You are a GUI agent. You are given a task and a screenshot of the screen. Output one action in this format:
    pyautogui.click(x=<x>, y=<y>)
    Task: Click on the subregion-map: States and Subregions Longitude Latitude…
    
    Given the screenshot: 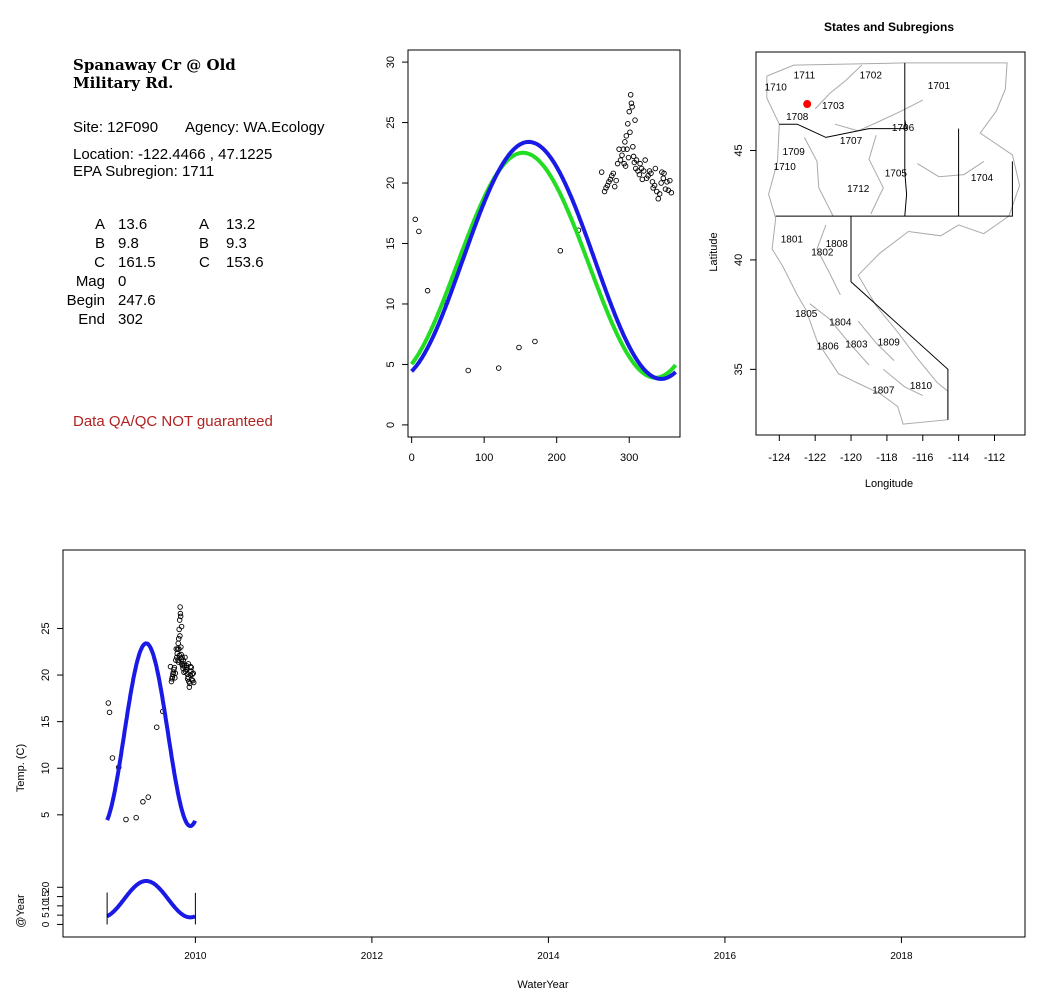 What is the action you would take?
    pyautogui.click(x=867, y=255)
    